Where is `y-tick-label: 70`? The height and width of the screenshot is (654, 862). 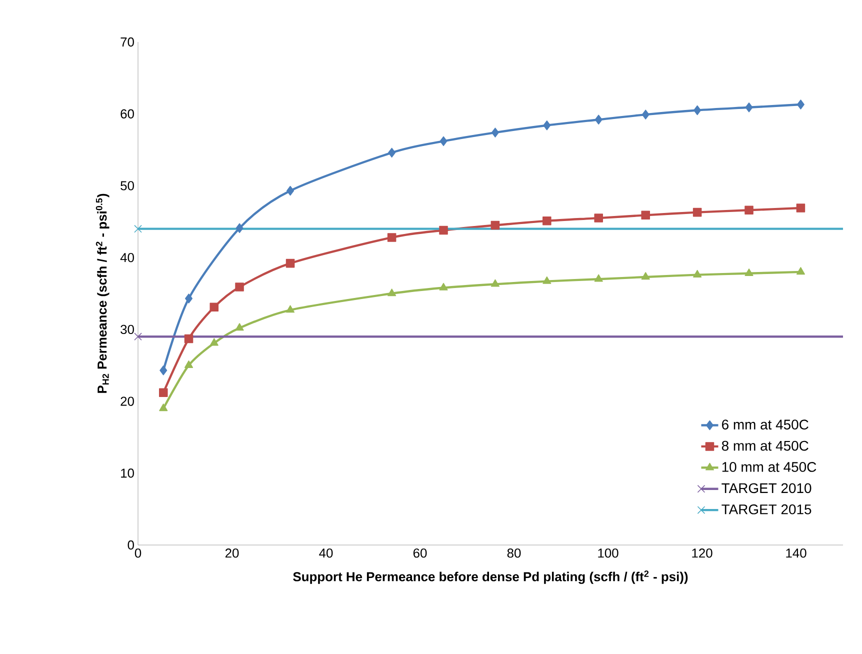
y-tick-label: 70 is located at coordinates (127, 42).